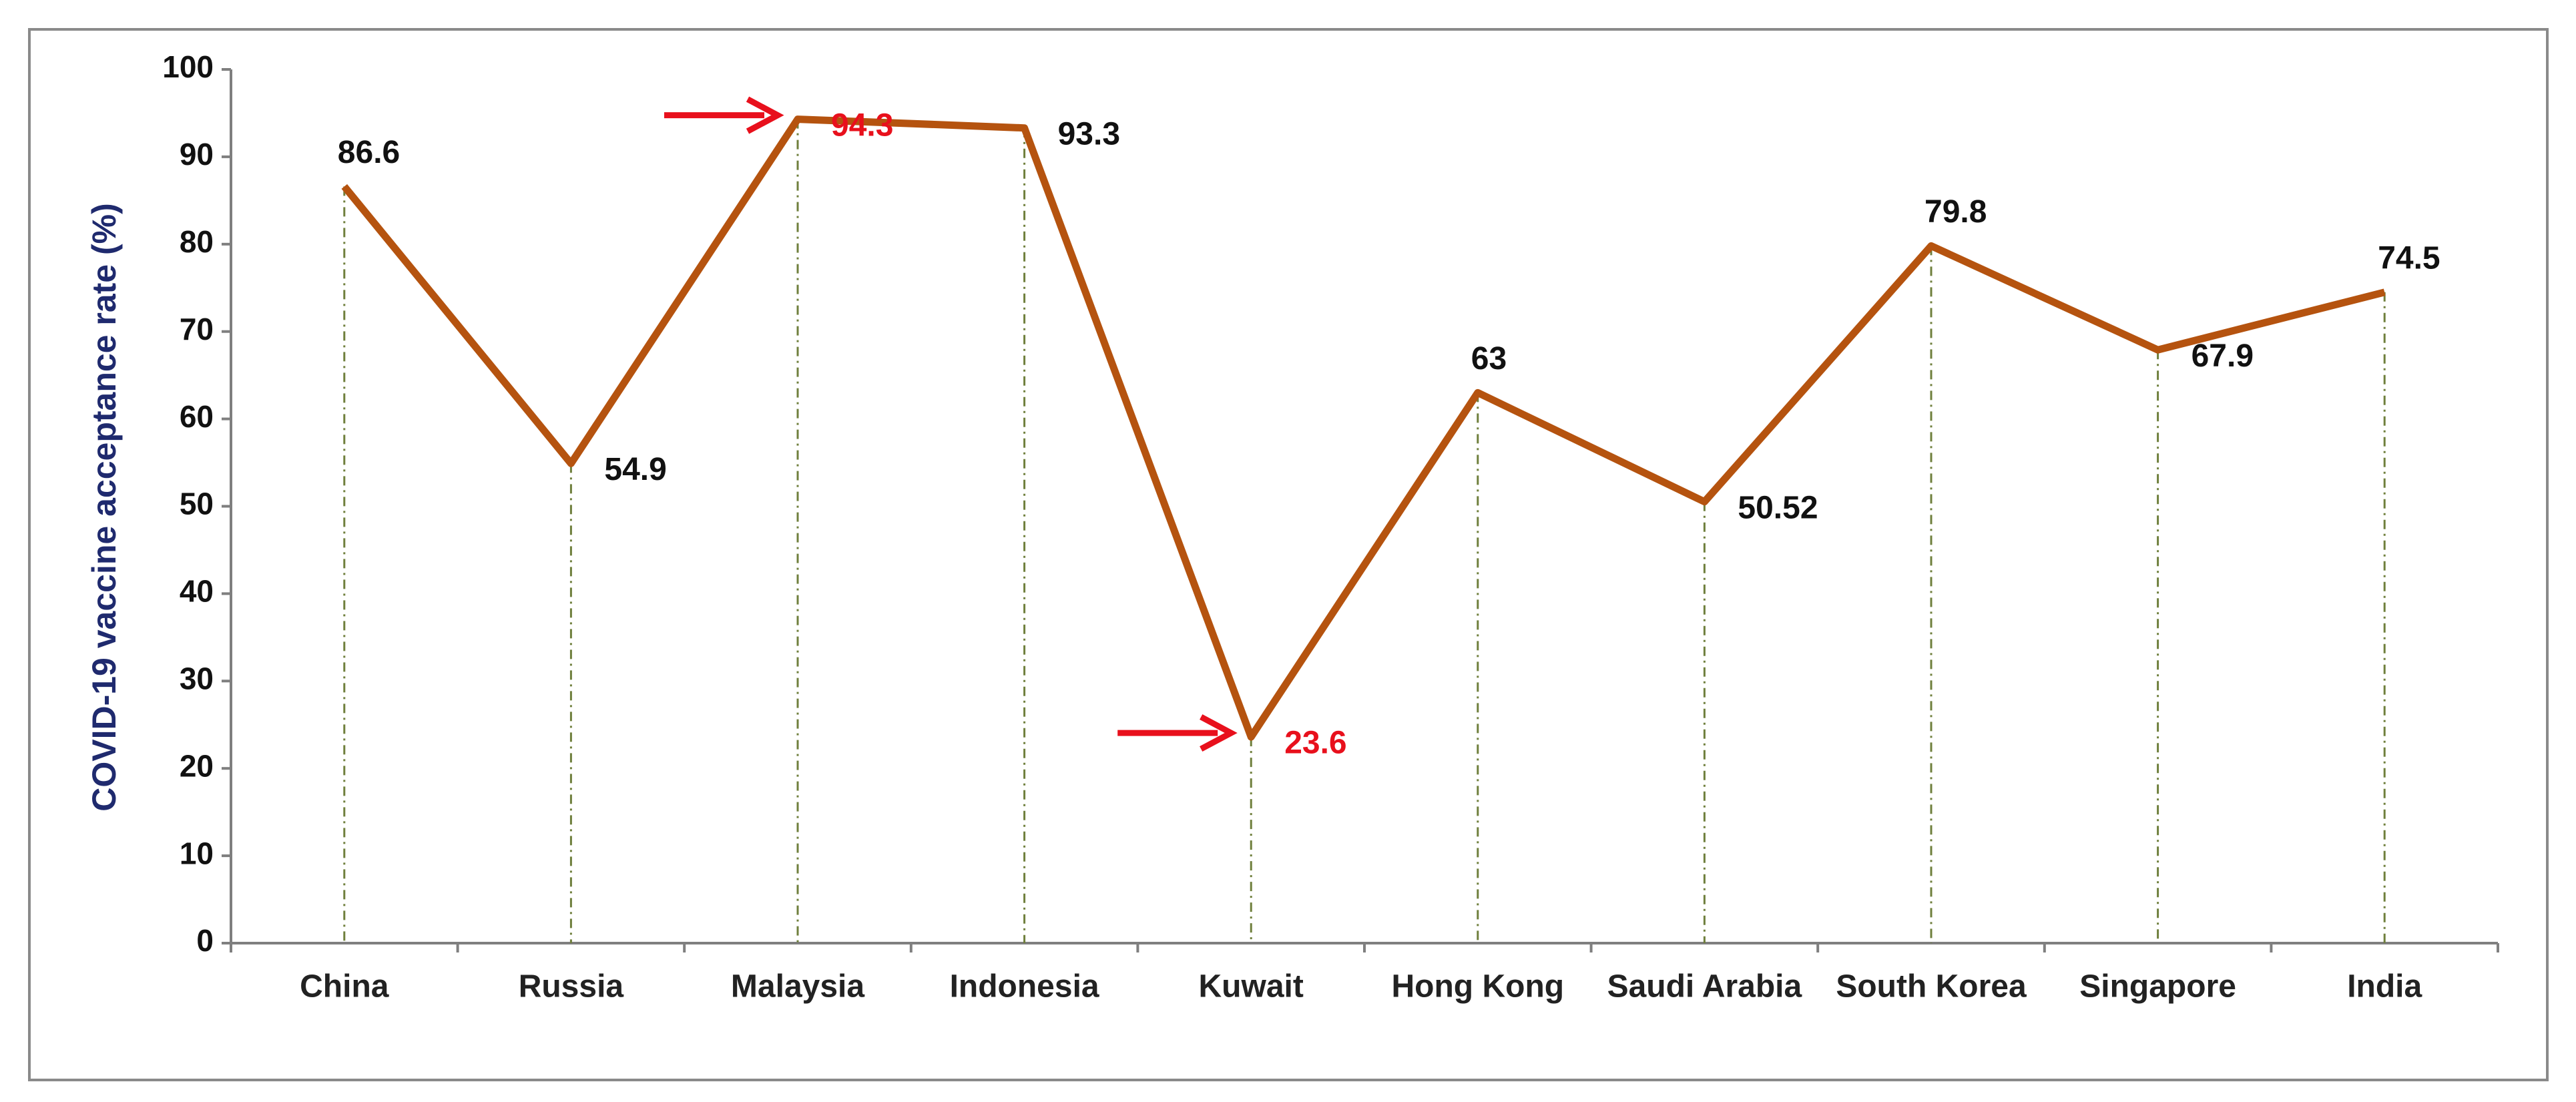 Image resolution: width=2576 pixels, height=1102 pixels. What do you see at coordinates (197, 766) in the screenshot?
I see `y-tick-label: 20` at bounding box center [197, 766].